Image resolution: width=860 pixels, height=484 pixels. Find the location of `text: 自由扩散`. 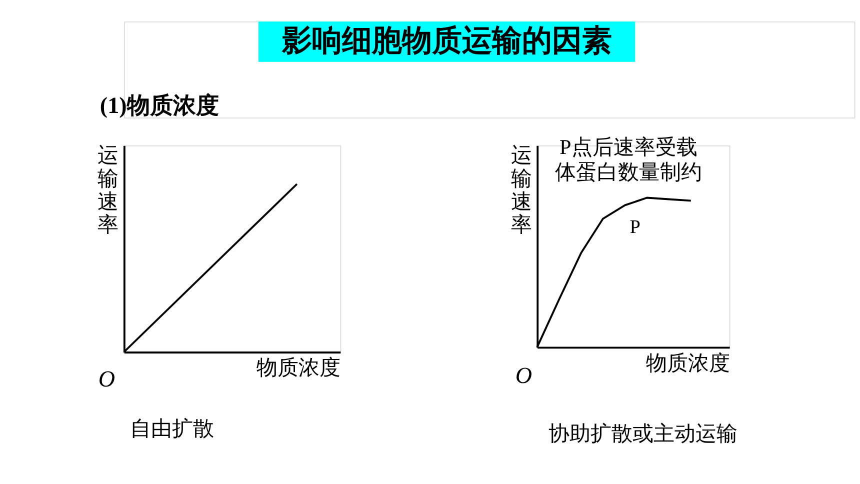

text: 自由扩散 is located at coordinates (172, 428).